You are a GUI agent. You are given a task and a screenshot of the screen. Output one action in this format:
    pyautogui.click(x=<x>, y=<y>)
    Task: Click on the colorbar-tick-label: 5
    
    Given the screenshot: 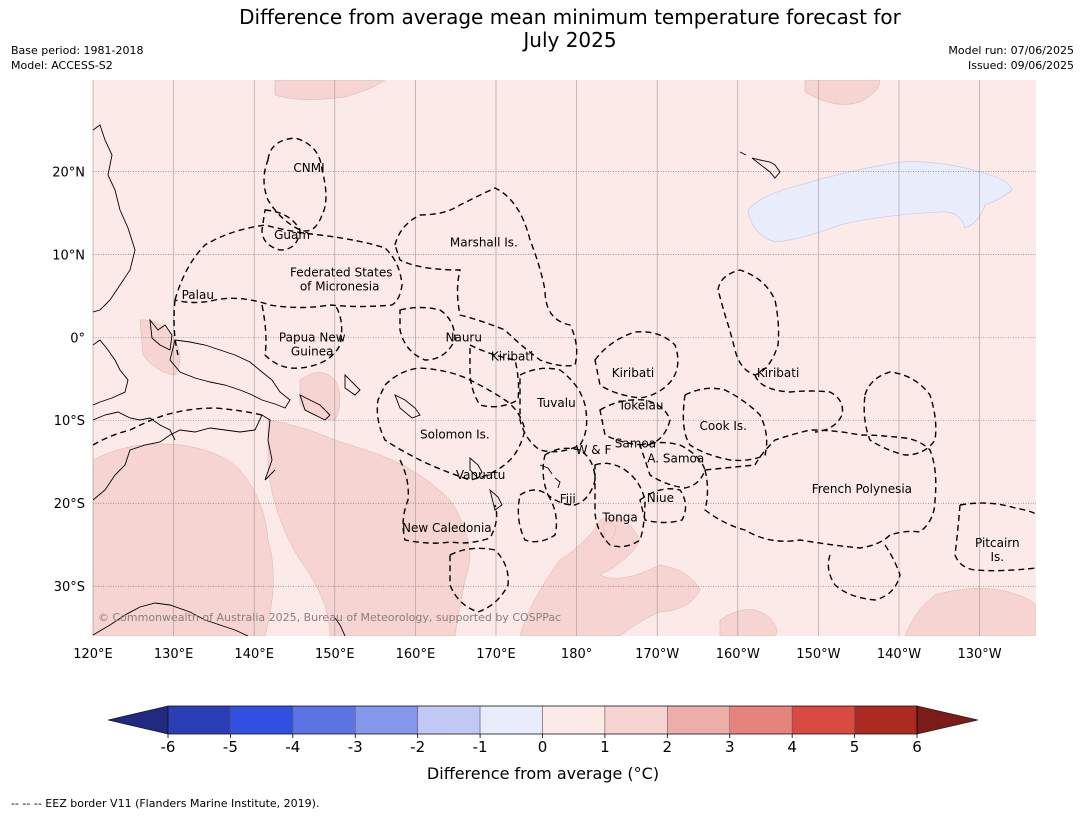 What is the action you would take?
    pyautogui.click(x=855, y=747)
    